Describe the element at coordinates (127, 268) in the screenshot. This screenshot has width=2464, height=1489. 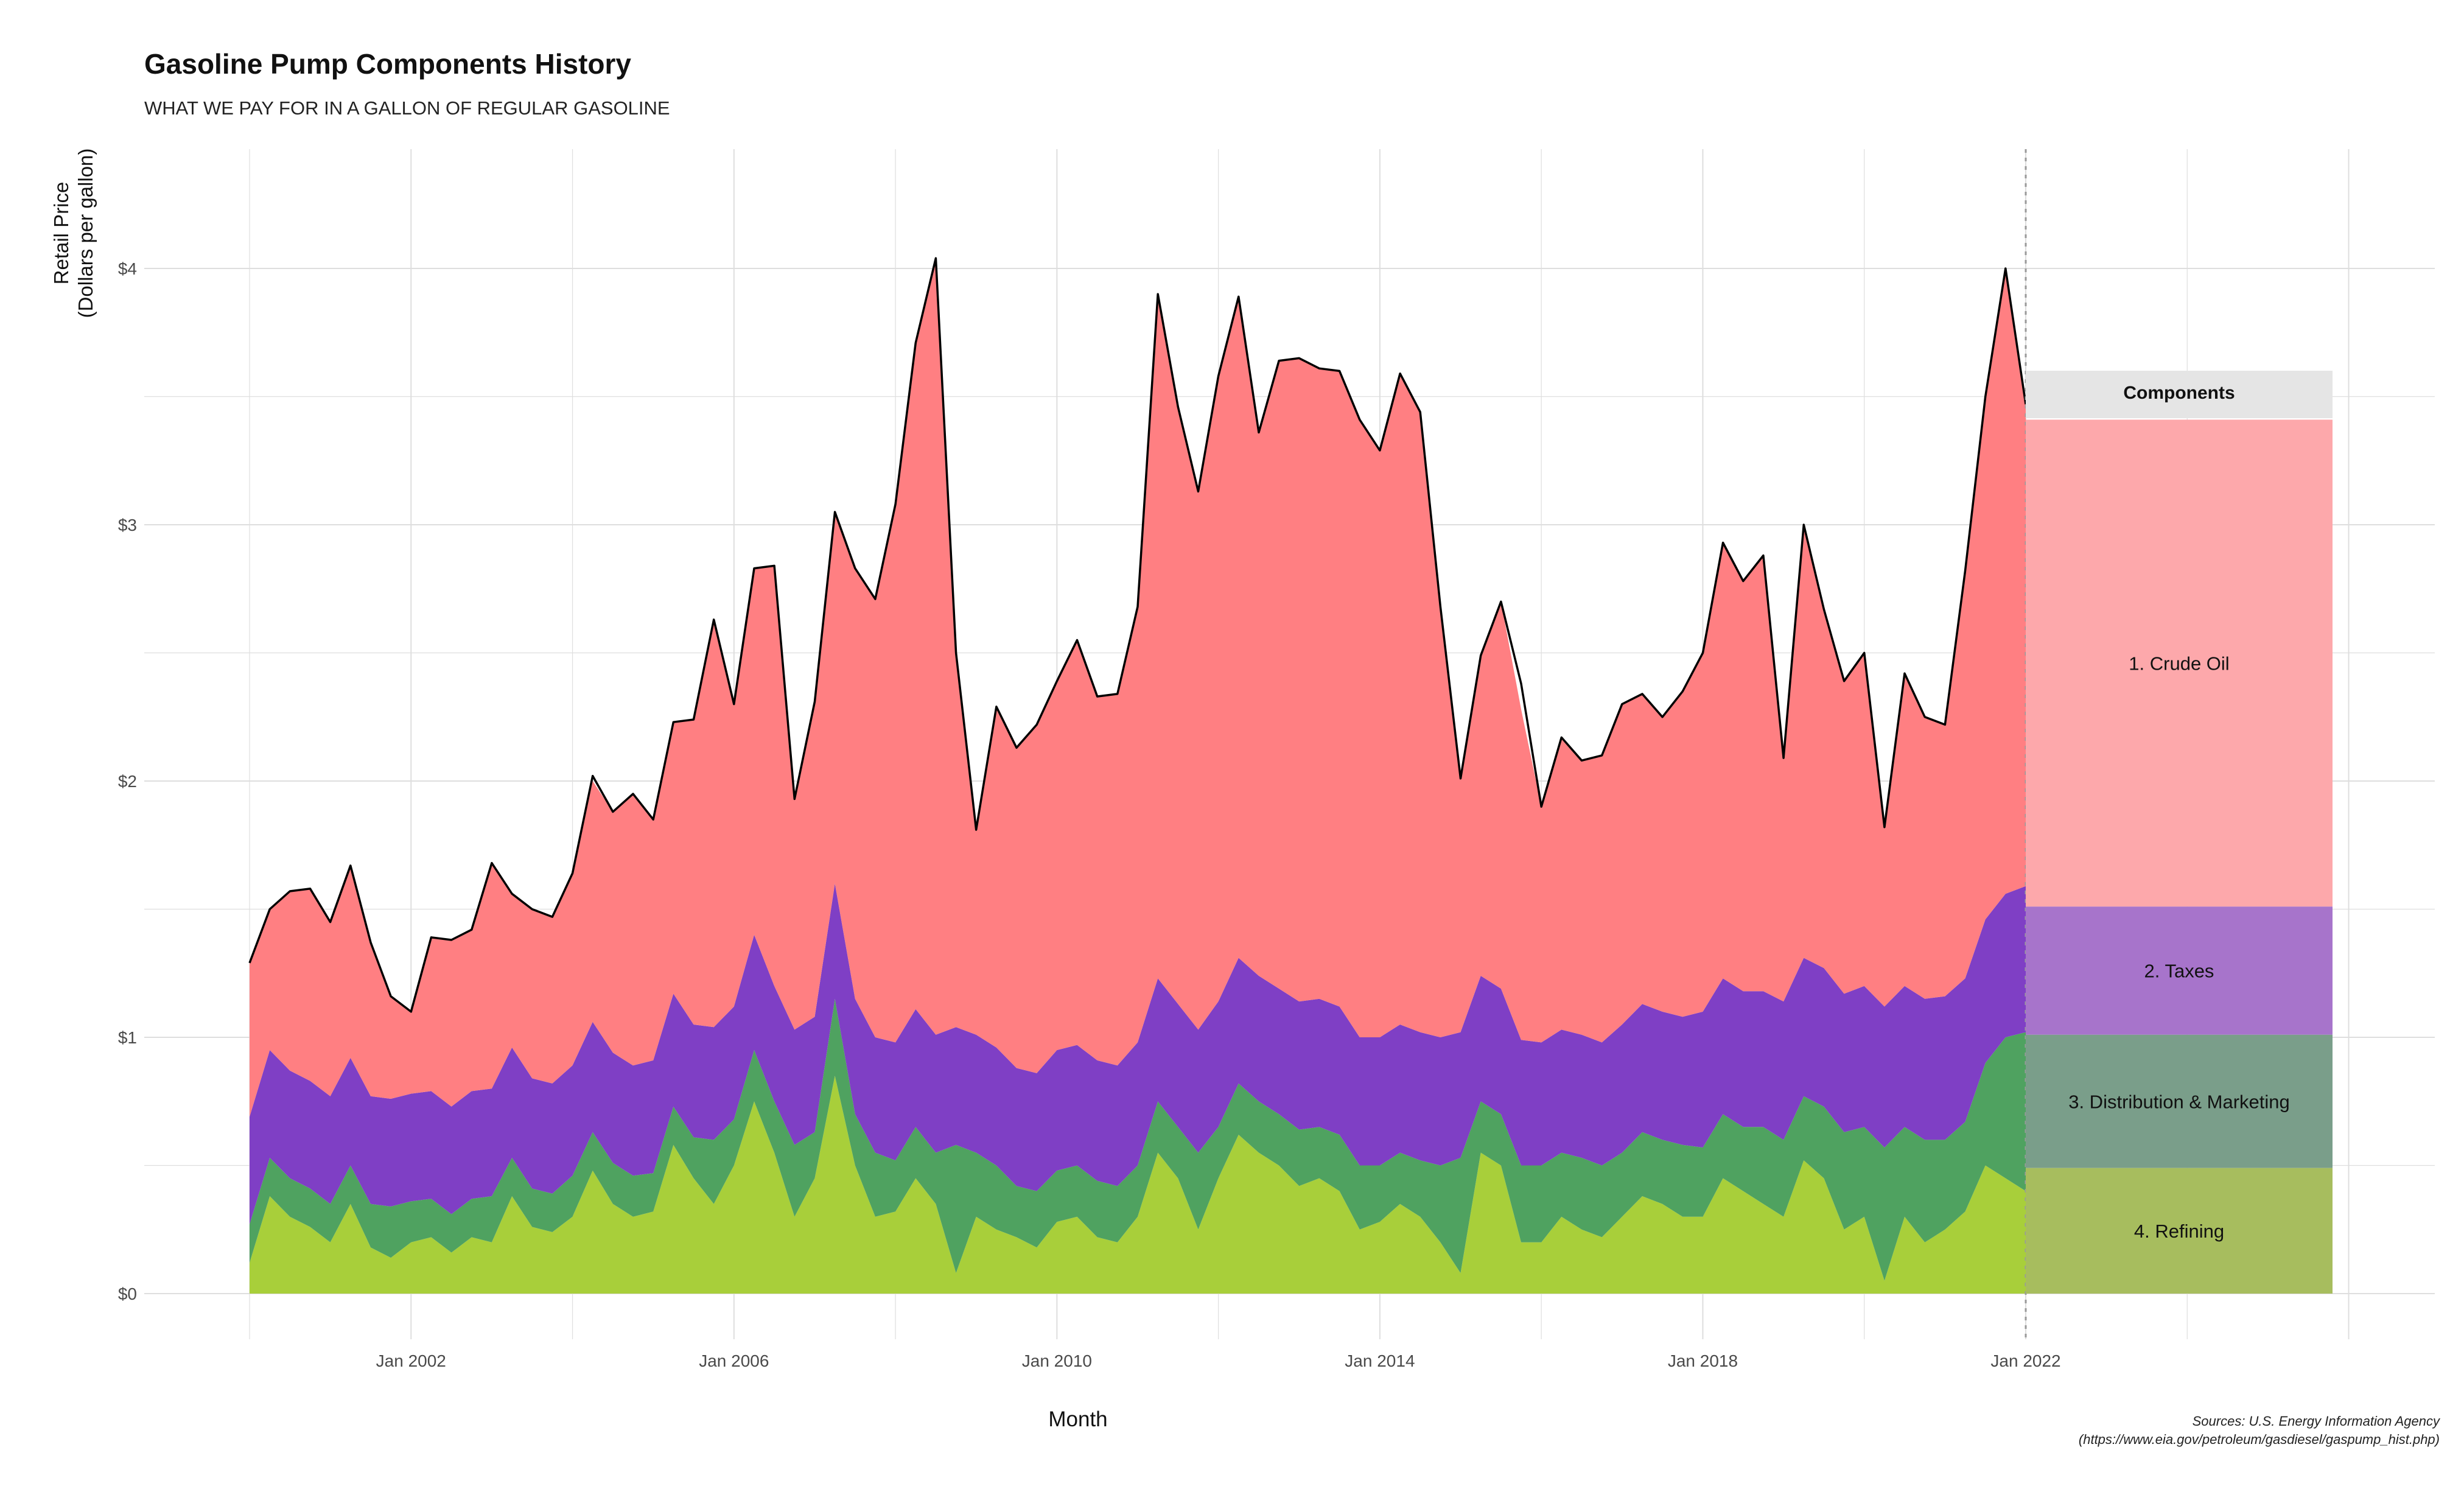
I see `y-tick-label: $4` at that location.